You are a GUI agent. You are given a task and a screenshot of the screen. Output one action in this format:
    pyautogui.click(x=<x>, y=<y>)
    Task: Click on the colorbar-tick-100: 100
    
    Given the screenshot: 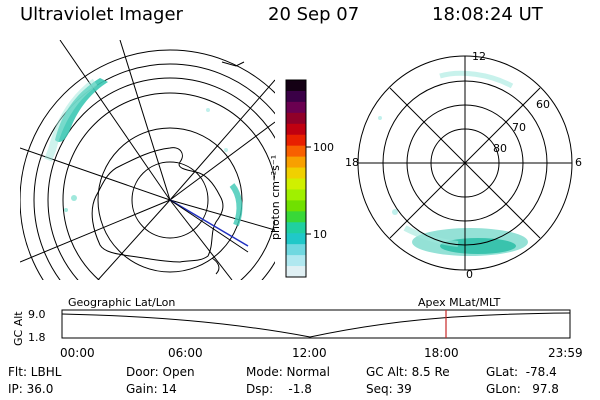 What is the action you would take?
    pyautogui.click(x=323, y=147)
    